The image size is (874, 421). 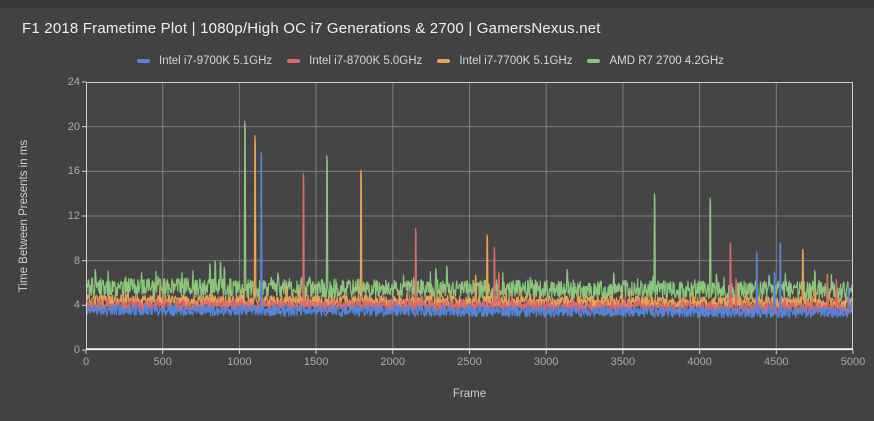 What do you see at coordinates (76, 260) in the screenshot?
I see `y-tick-label: 8` at bounding box center [76, 260].